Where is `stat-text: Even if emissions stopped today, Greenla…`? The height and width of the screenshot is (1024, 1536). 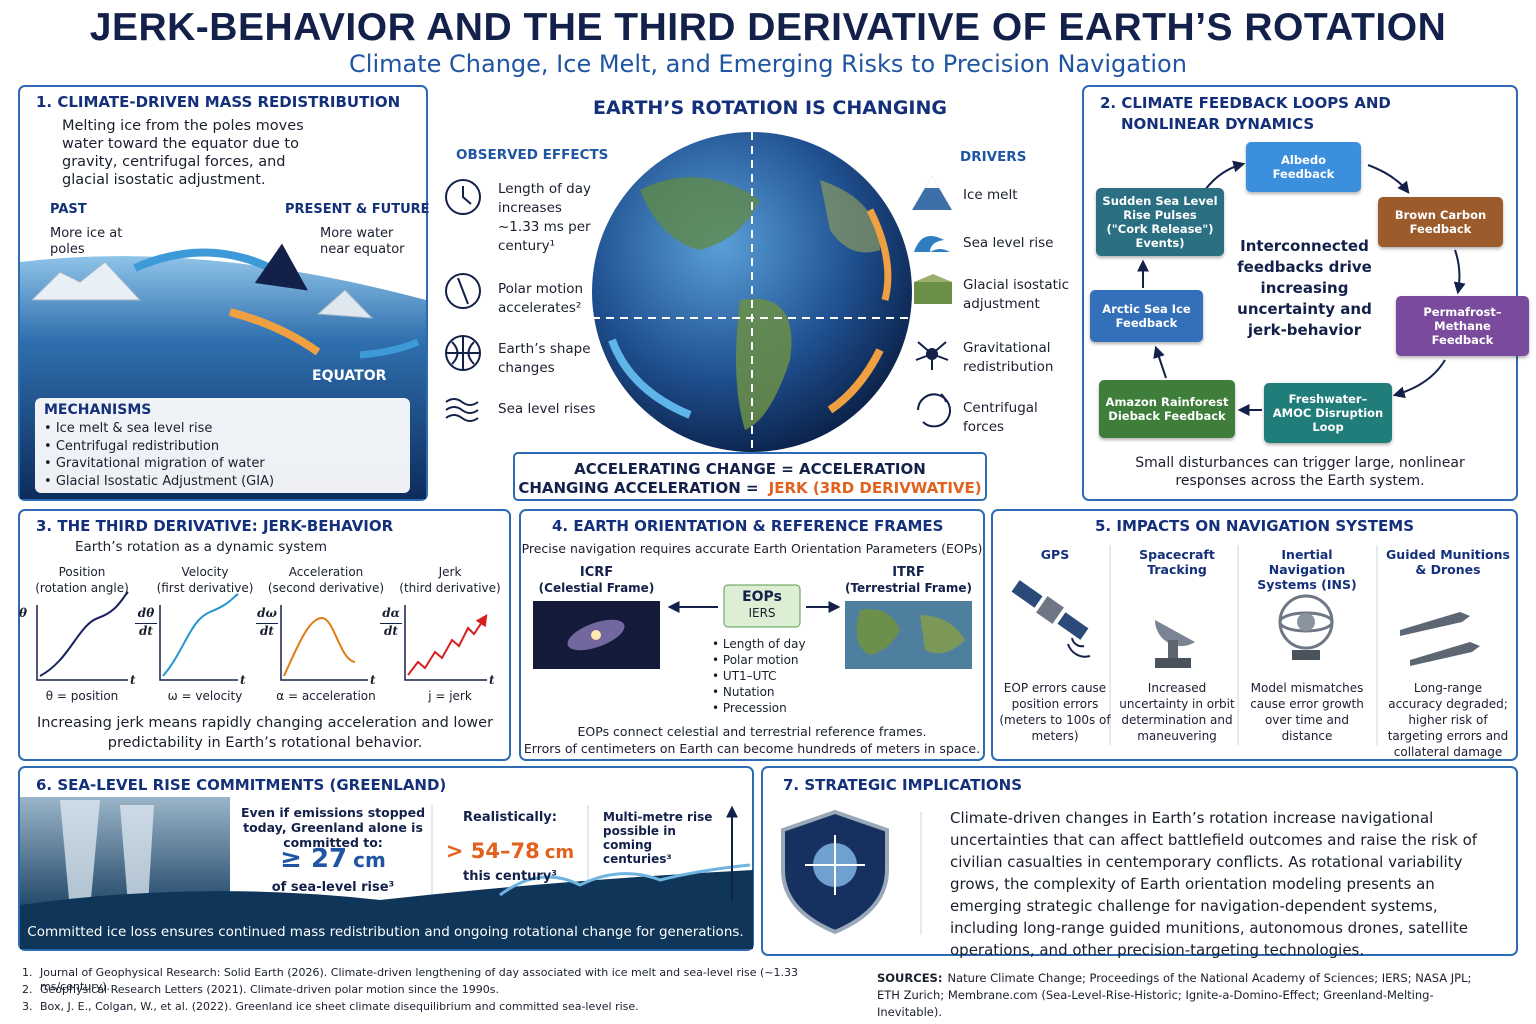
stat-text: Even if emissions stopped today, Greenla… is located at coordinates (333, 827).